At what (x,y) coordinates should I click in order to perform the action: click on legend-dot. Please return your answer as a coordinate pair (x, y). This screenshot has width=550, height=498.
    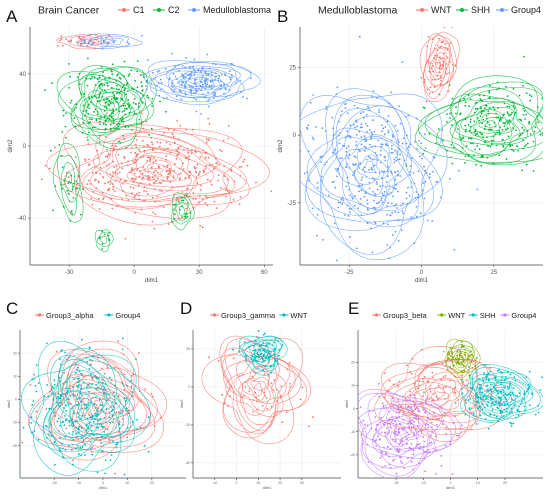
    Looking at the image, I should click on (502, 10).